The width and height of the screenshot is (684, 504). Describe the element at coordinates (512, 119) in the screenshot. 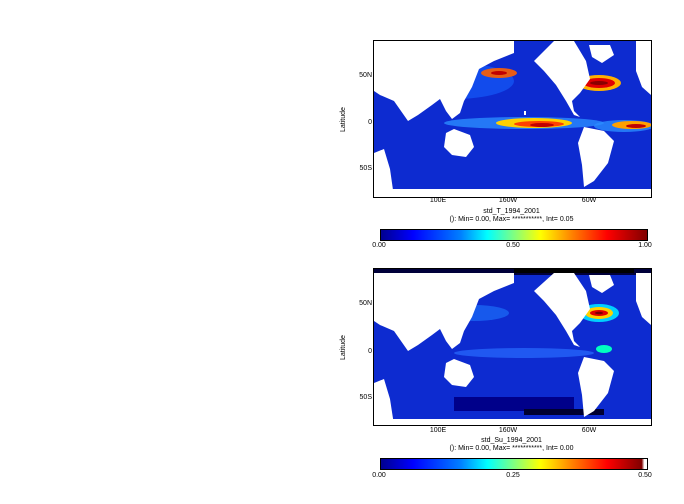

I see `temperature-std-map` at that location.